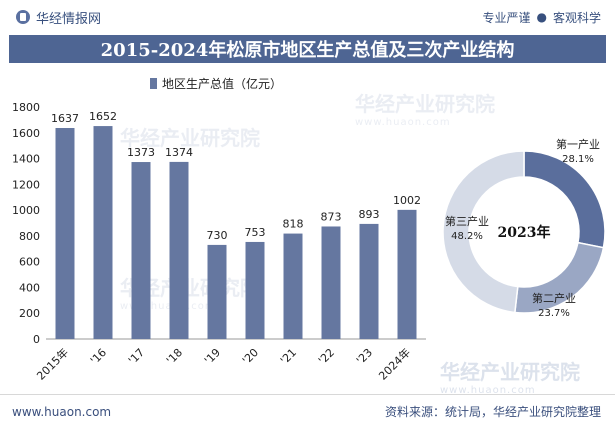 The width and height of the screenshot is (615, 428). What do you see at coordinates (23, 17) in the screenshot?
I see `brand-logo-icon` at bounding box center [23, 17].